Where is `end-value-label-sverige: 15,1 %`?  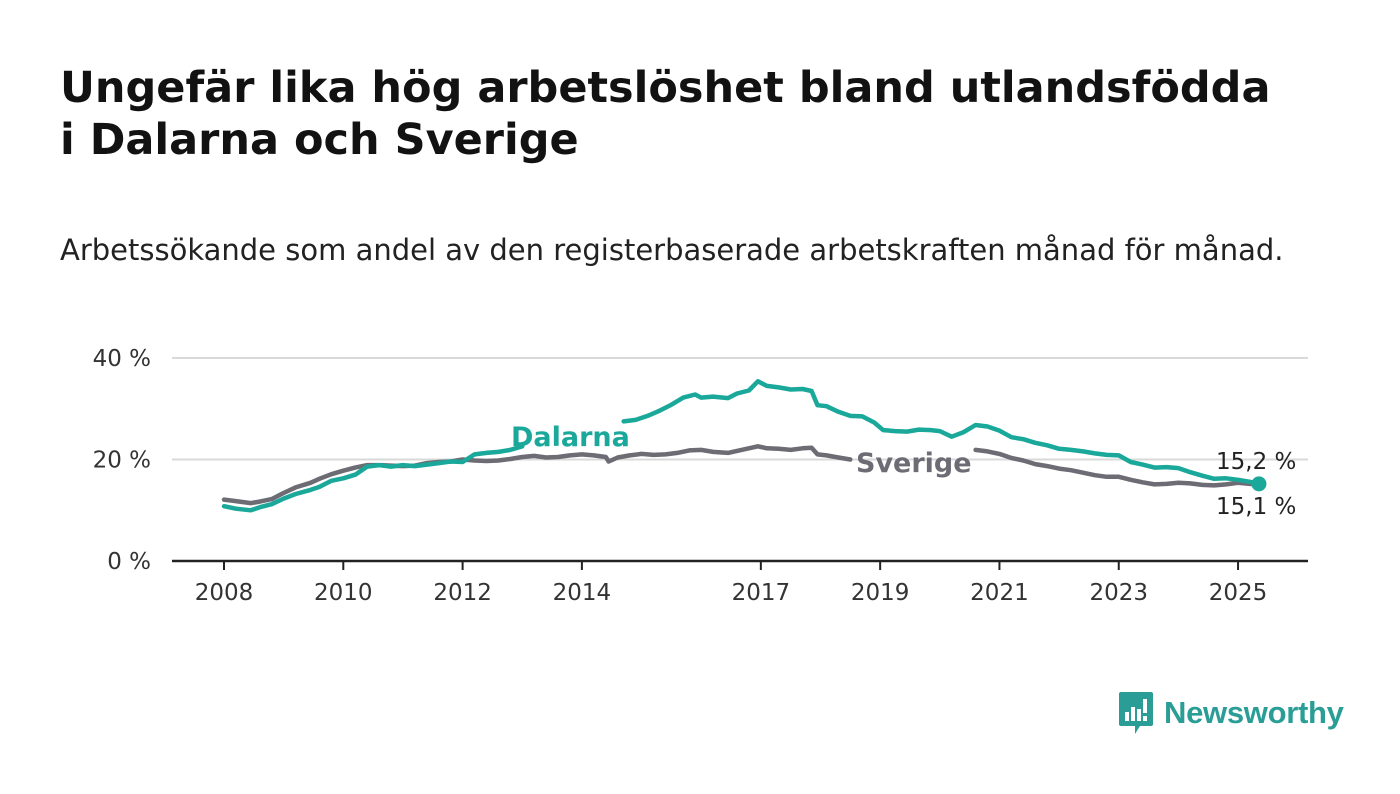
end-value-label-sverige: 15,1 % is located at coordinates (1256, 507).